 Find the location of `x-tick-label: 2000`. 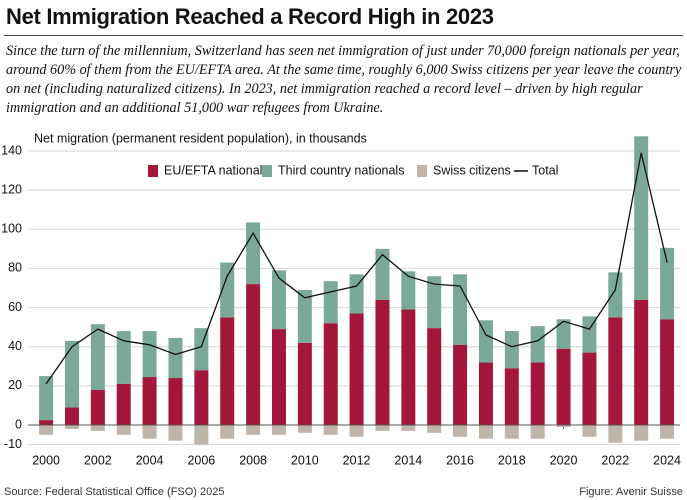

x-tick-label: 2000 is located at coordinates (46, 460).